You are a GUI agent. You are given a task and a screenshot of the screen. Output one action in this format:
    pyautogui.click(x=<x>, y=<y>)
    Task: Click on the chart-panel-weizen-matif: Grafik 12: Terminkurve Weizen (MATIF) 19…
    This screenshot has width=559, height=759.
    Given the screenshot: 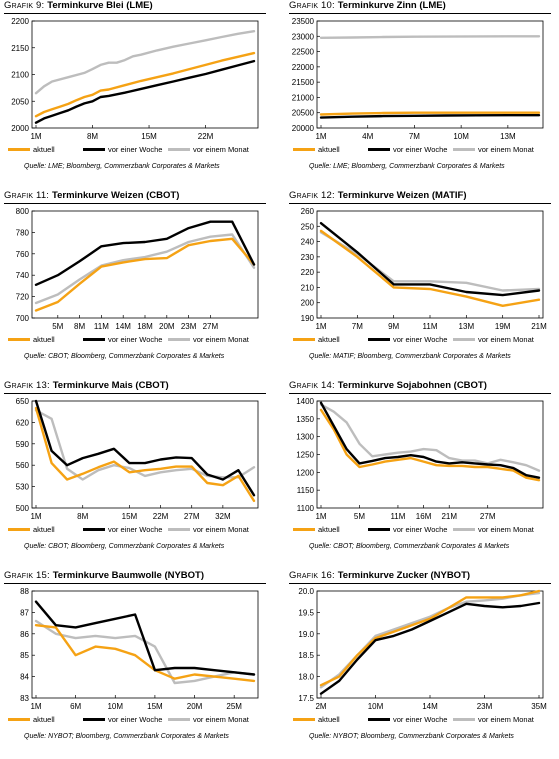 What is the action you would take?
    pyautogui.click(x=424, y=282)
    